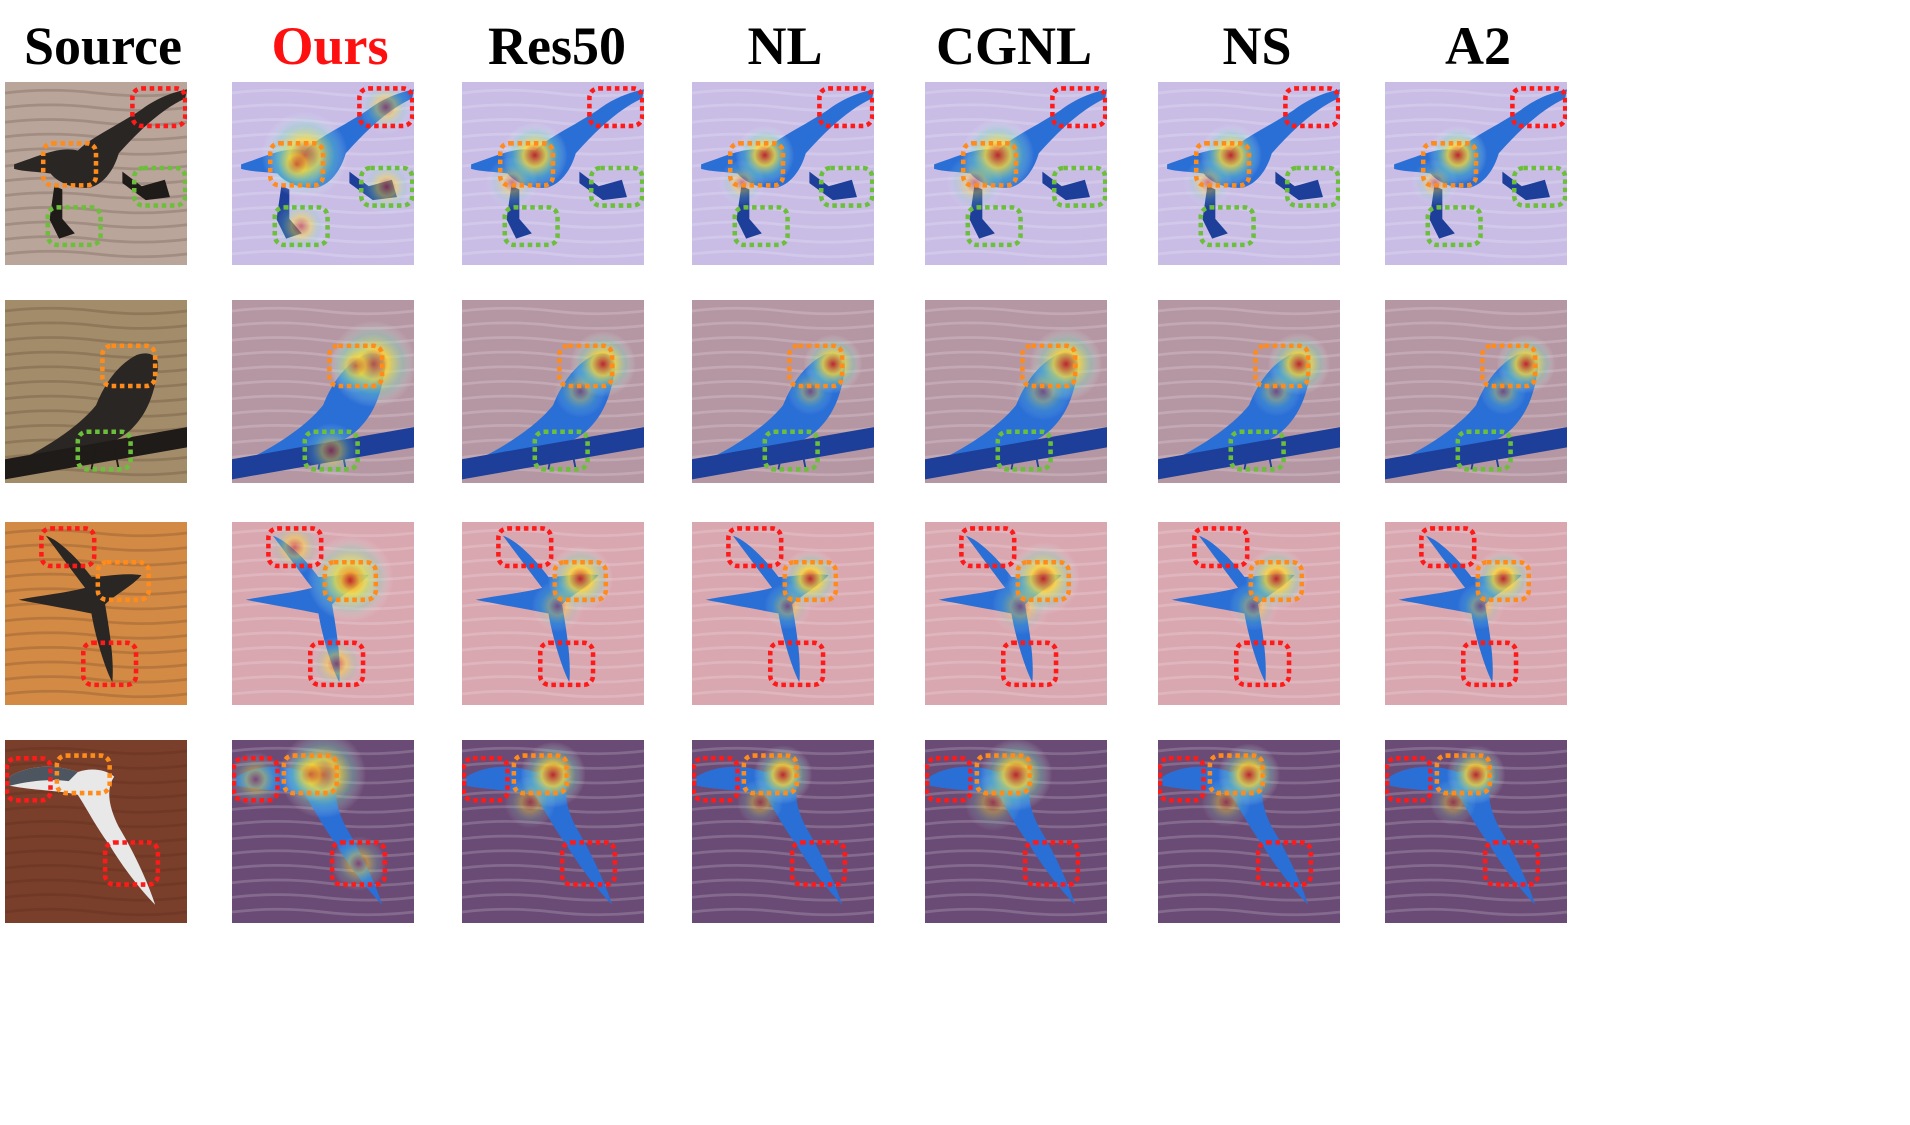 The width and height of the screenshot is (1910, 1125). I want to click on column-header-ours: Ours, so click(330, 46).